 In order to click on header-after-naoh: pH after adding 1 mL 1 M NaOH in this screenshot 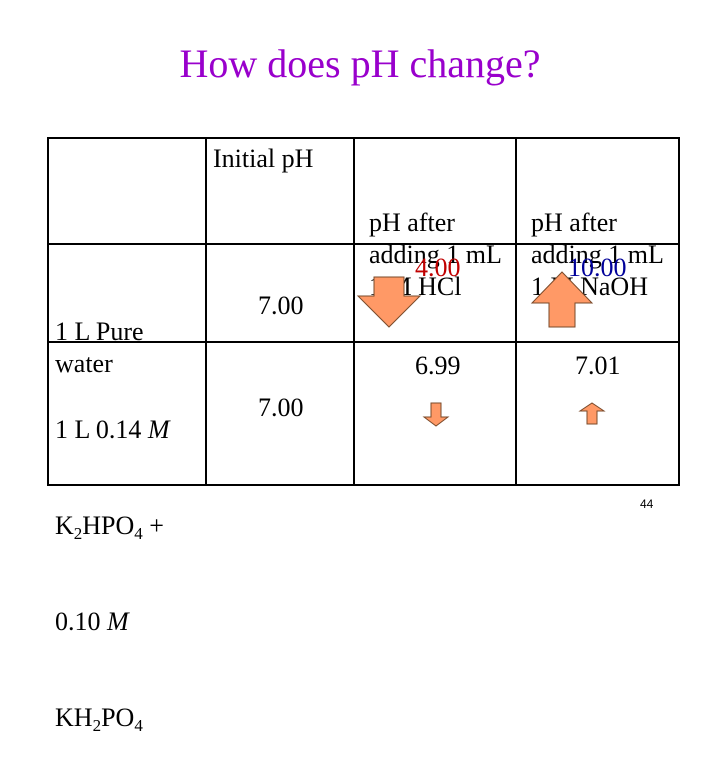, I will do `click(597, 254)`.